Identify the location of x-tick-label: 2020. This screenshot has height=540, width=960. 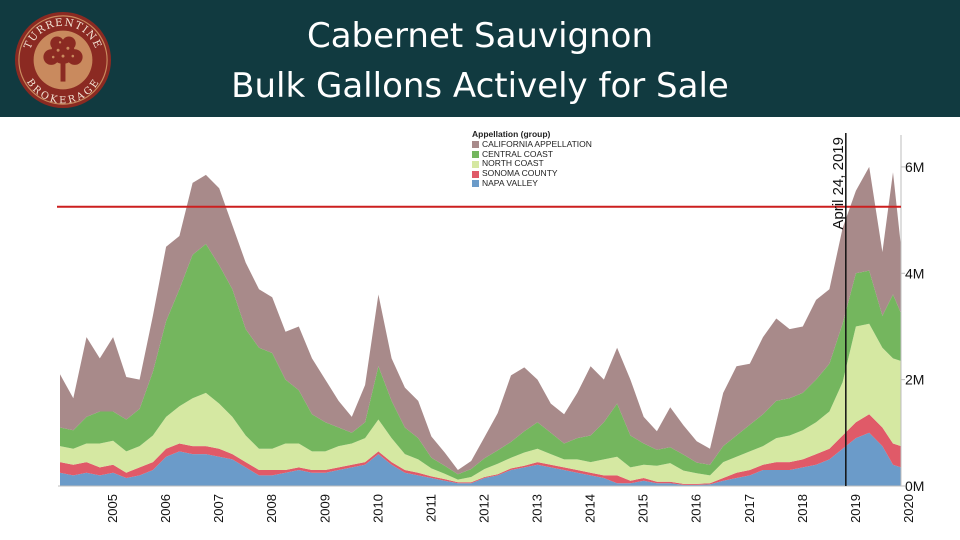
(908, 508).